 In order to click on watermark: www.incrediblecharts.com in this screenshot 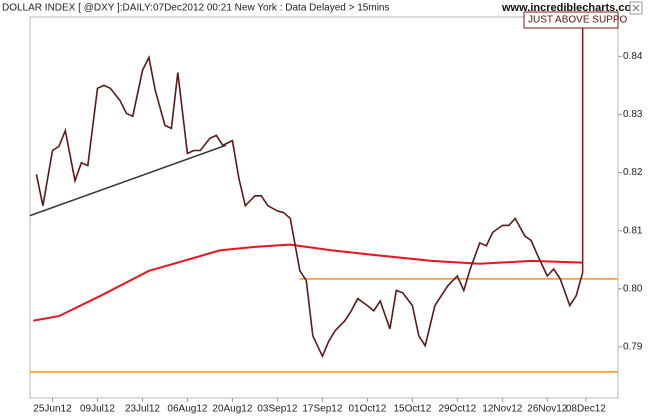, I will do `click(571, 8)`.